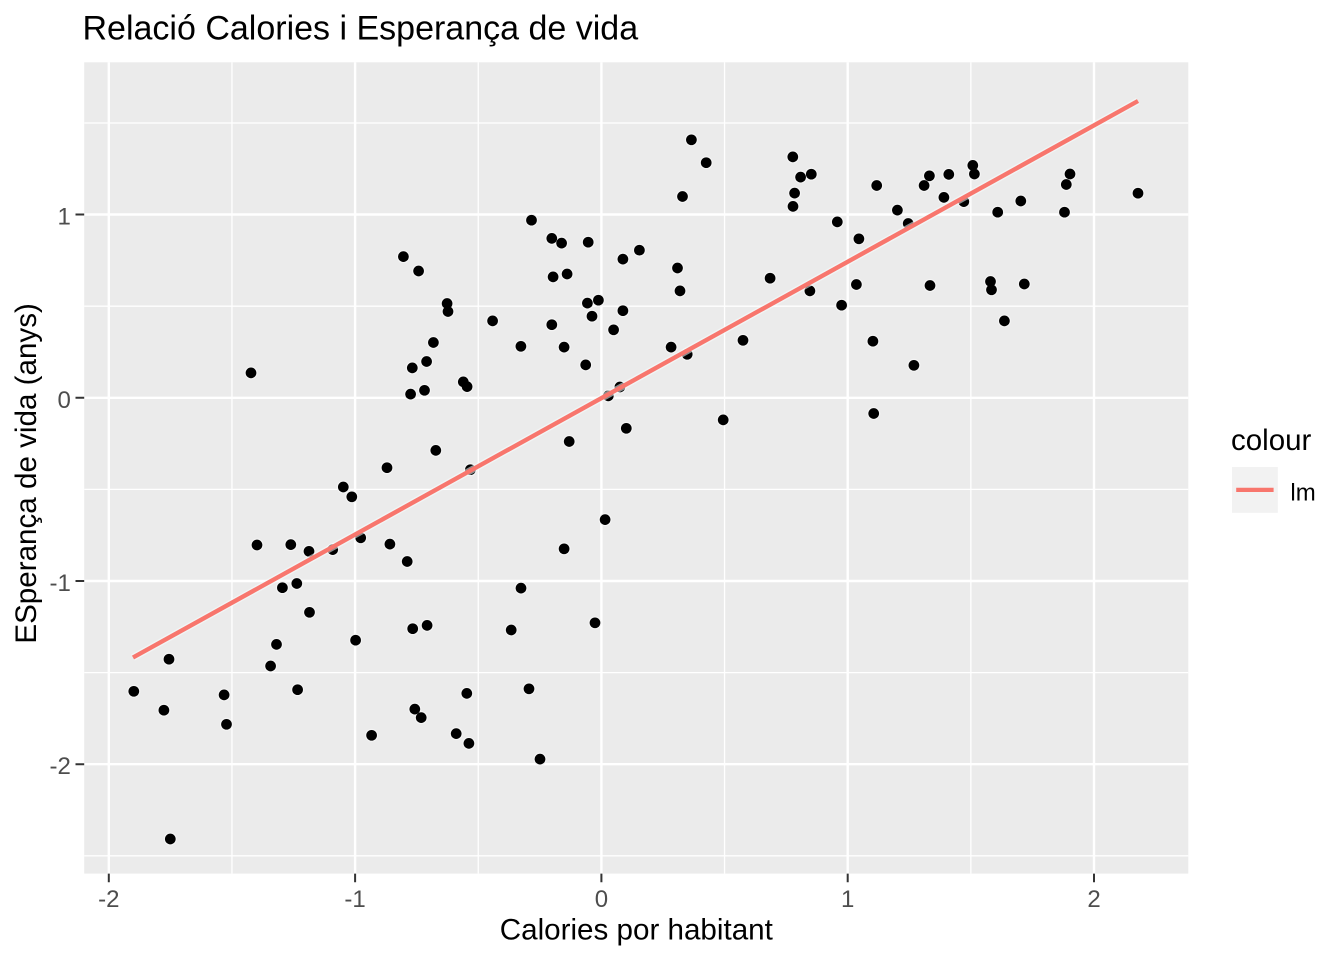  I want to click on svg-text: Calories por habitant, so click(636, 930).